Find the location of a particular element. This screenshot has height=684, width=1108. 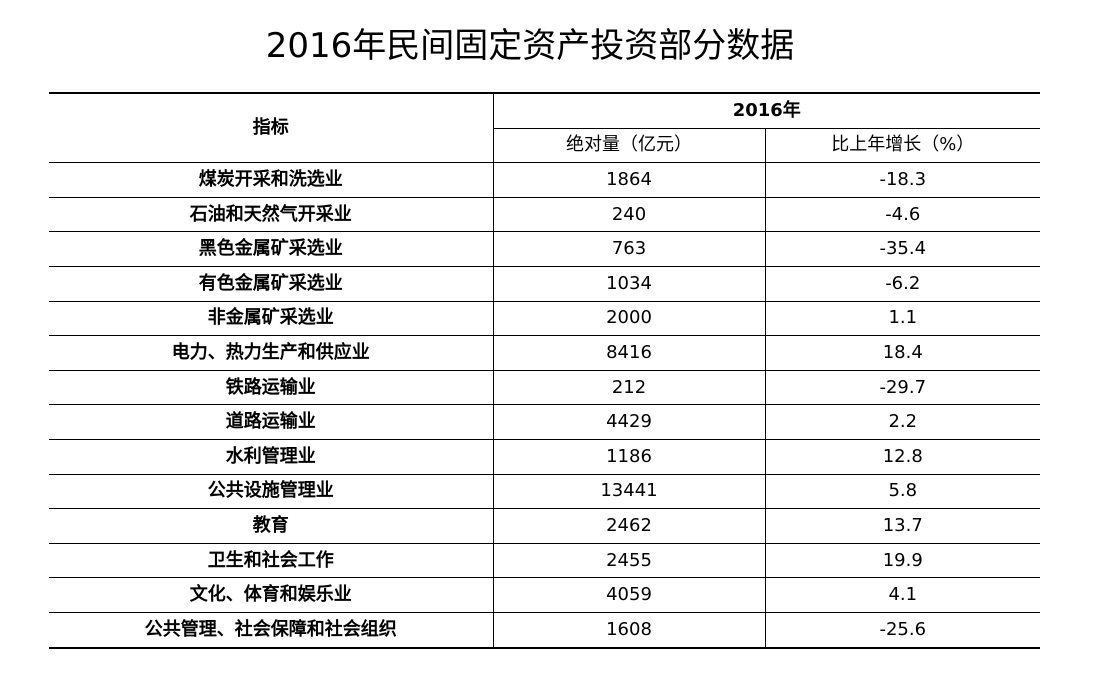

page-title: 2016年民间固定资产投资部分数据 is located at coordinates (530, 46).